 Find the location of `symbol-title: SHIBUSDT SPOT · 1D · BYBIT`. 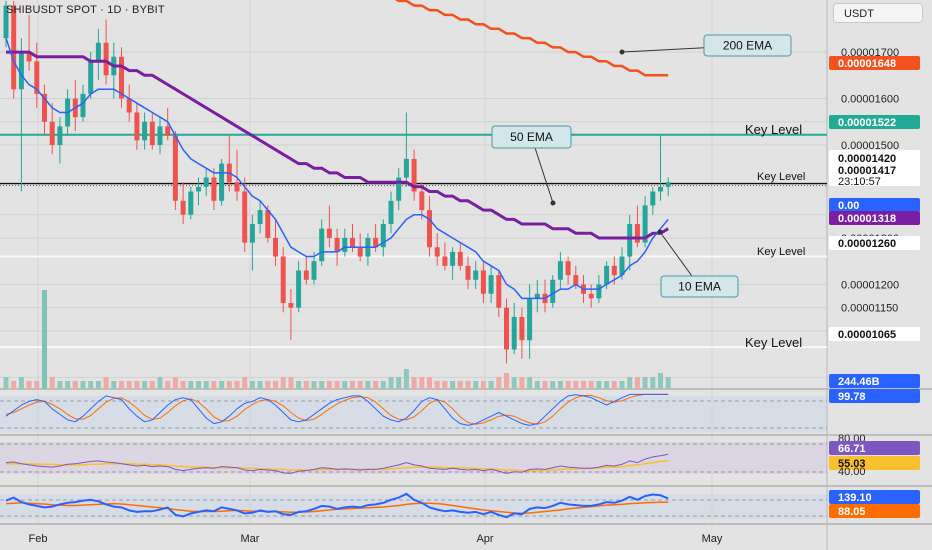

symbol-title: SHIBUSDT SPOT · 1D · BYBIT is located at coordinates (85, 10).